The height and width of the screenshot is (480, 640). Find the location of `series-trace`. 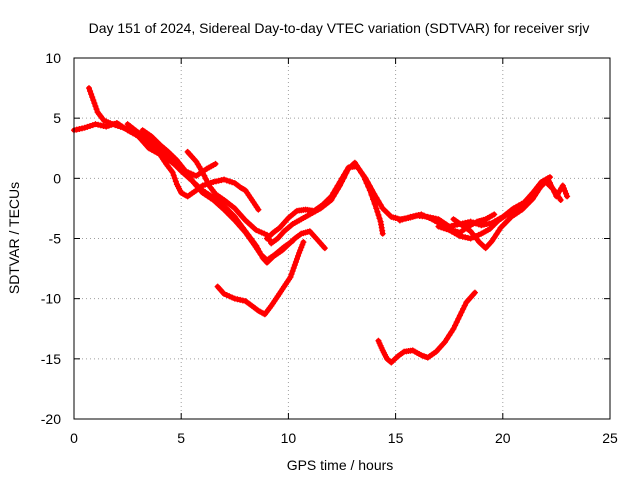

series-trace is located at coordinates (408, 202).